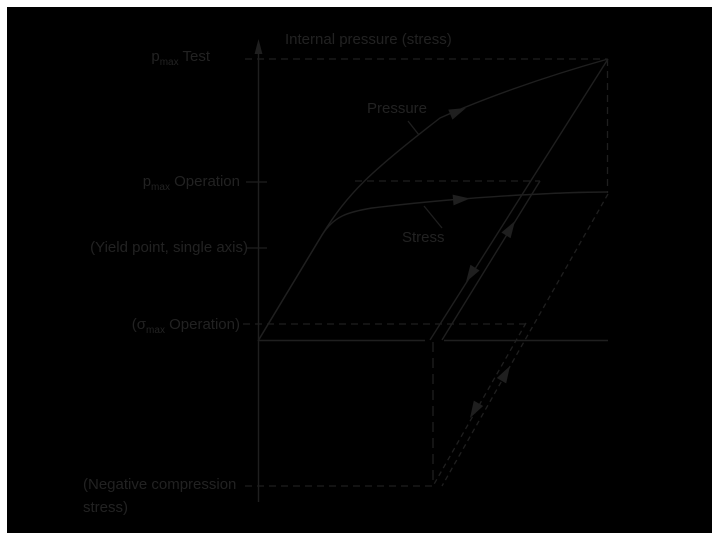 The image size is (719, 540). Describe the element at coordinates (169, 247) in the screenshot. I see `label-yield-point: (Yield point, single axis)` at that location.